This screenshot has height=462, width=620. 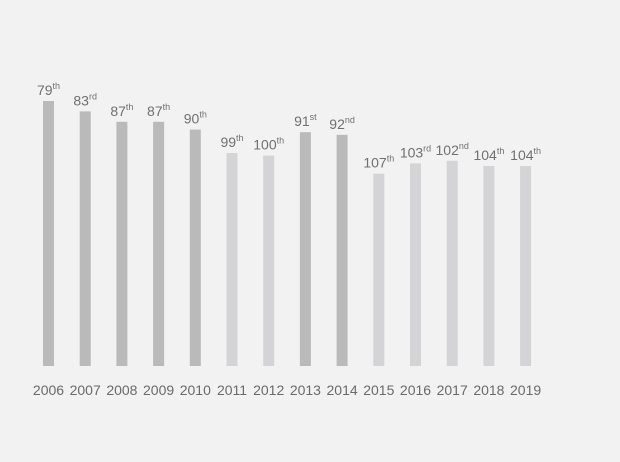 What do you see at coordinates (302, 121) in the screenshot?
I see `rank-number: 91` at bounding box center [302, 121].